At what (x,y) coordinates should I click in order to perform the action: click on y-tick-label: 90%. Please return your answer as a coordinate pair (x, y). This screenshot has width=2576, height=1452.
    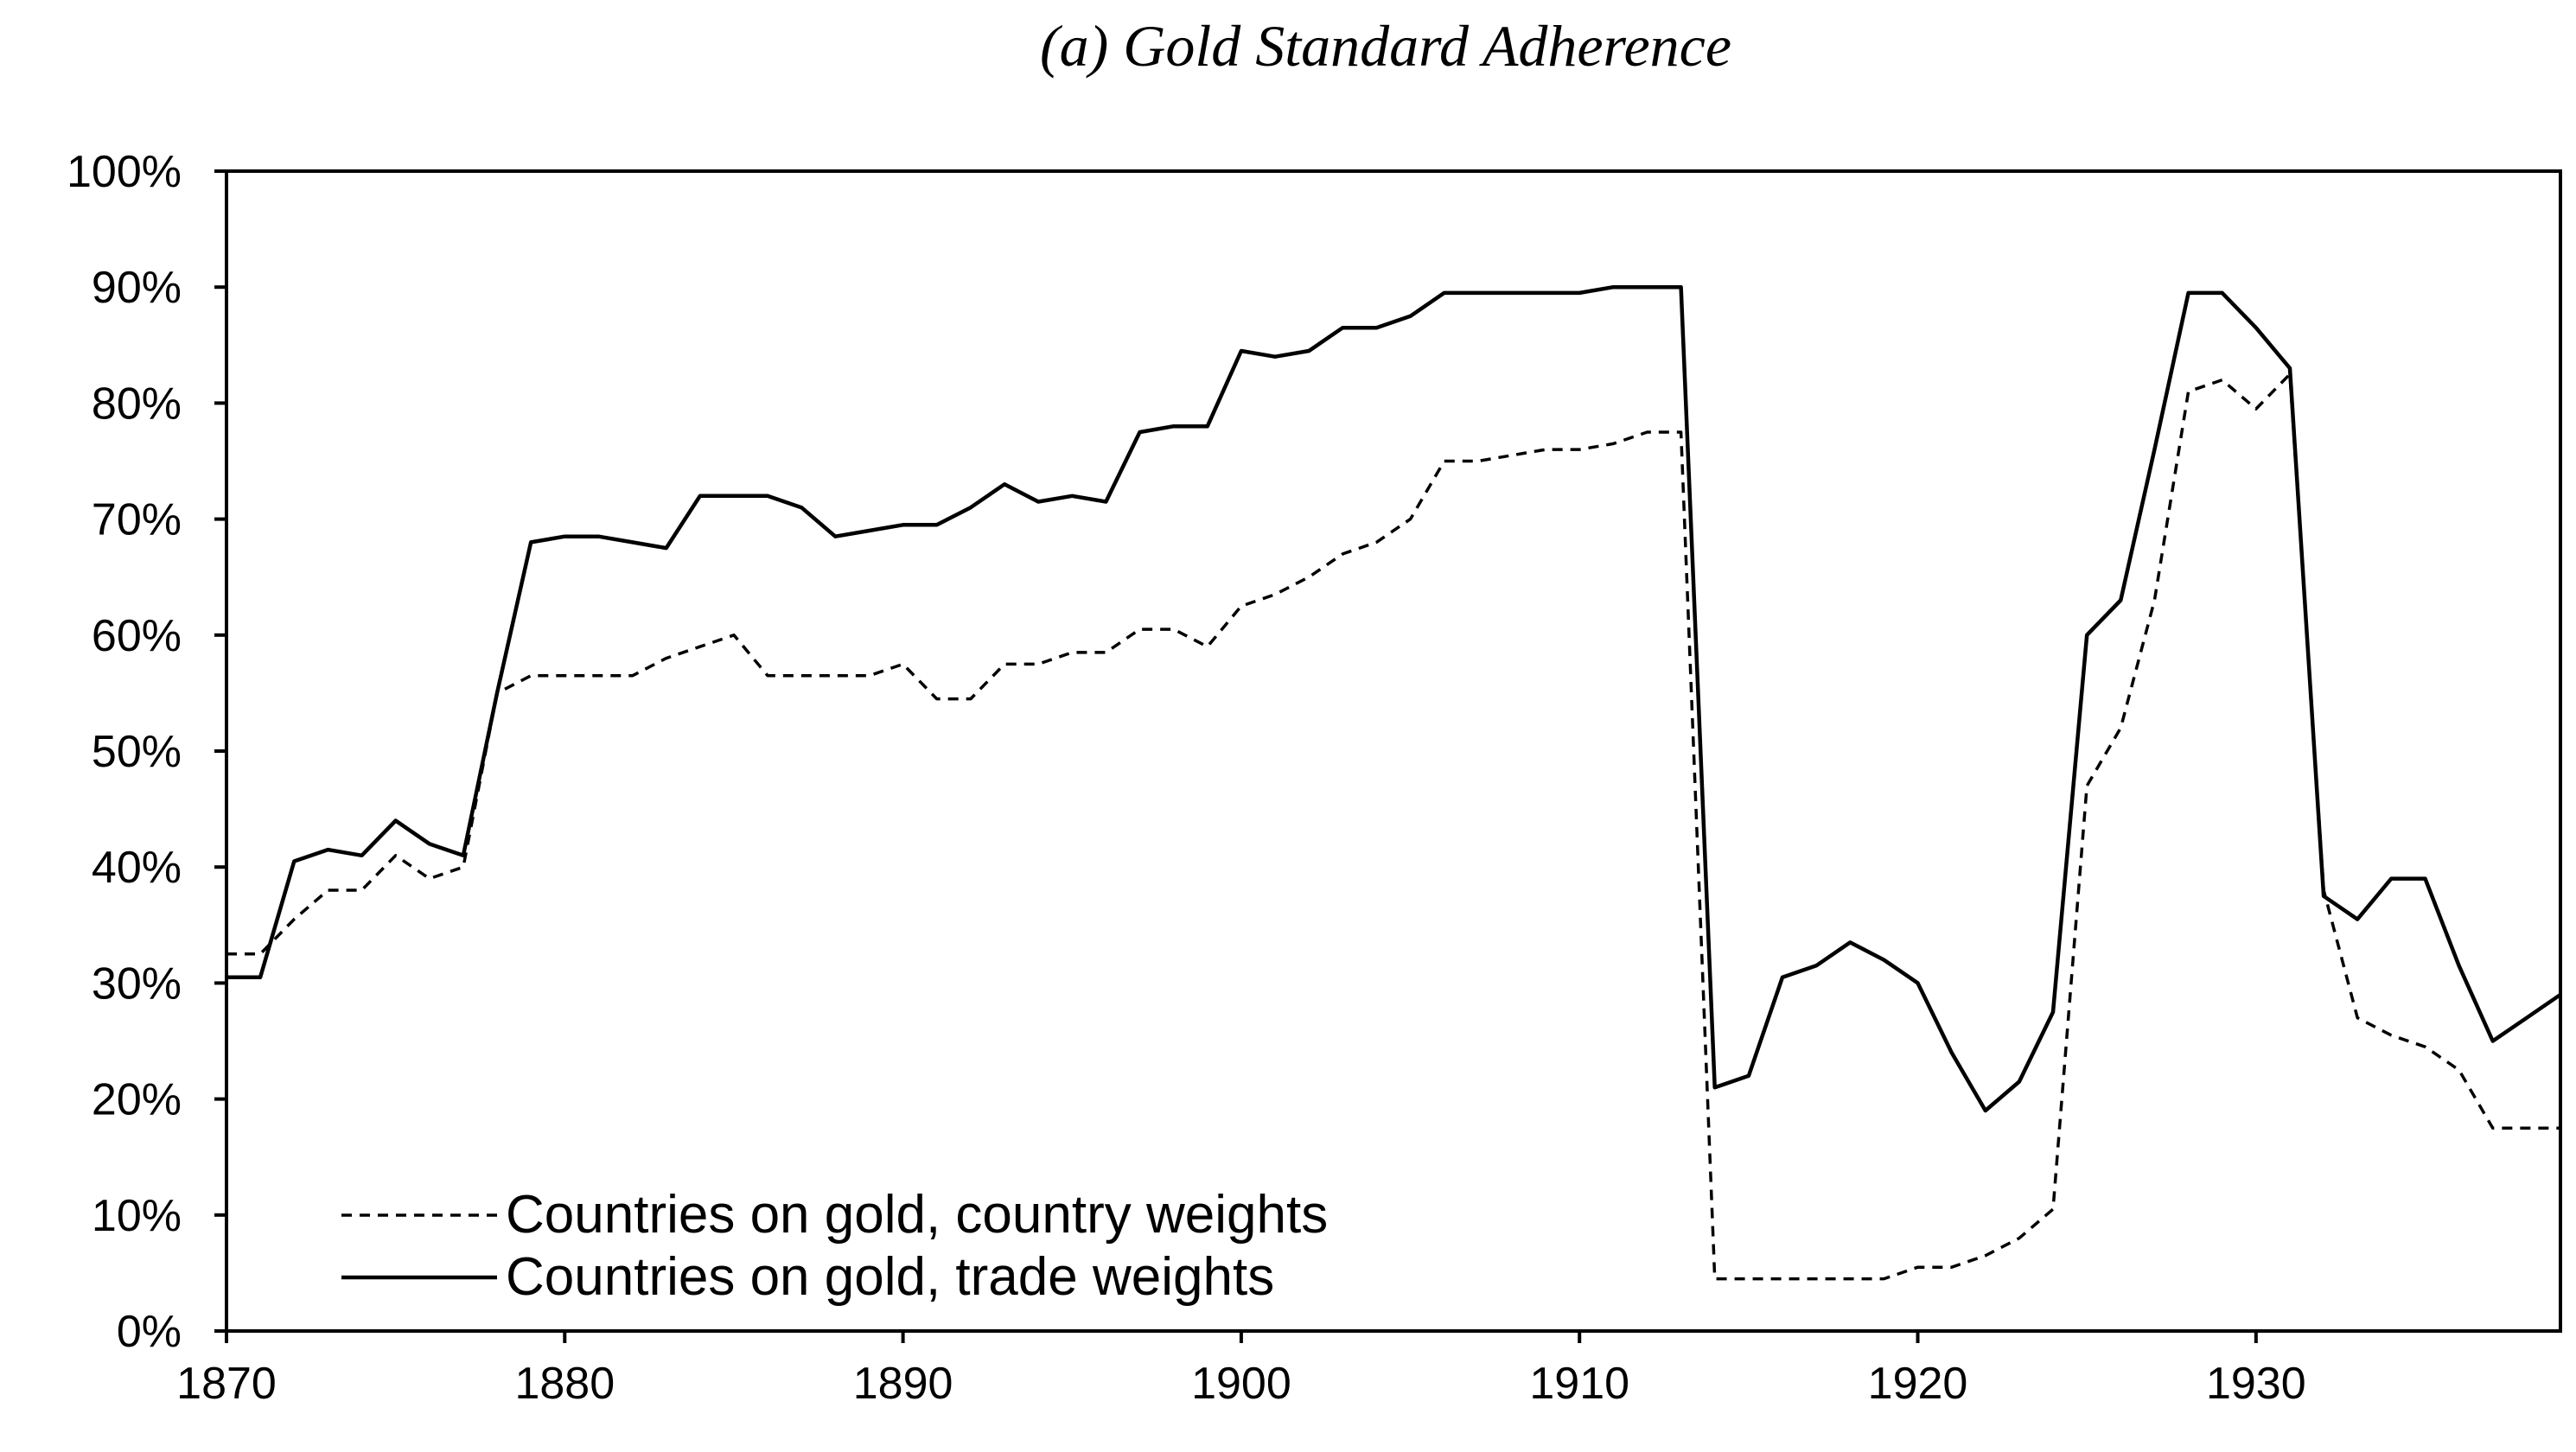
    Looking at the image, I should click on (137, 288).